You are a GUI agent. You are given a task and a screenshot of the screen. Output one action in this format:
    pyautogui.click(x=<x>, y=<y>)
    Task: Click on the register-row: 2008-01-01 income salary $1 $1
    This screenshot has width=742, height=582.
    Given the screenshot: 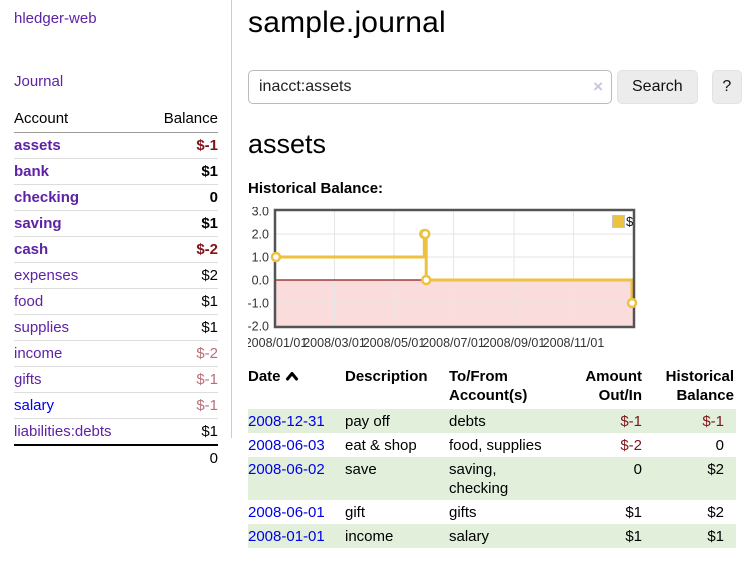 What is the action you would take?
    pyautogui.click(x=492, y=536)
    